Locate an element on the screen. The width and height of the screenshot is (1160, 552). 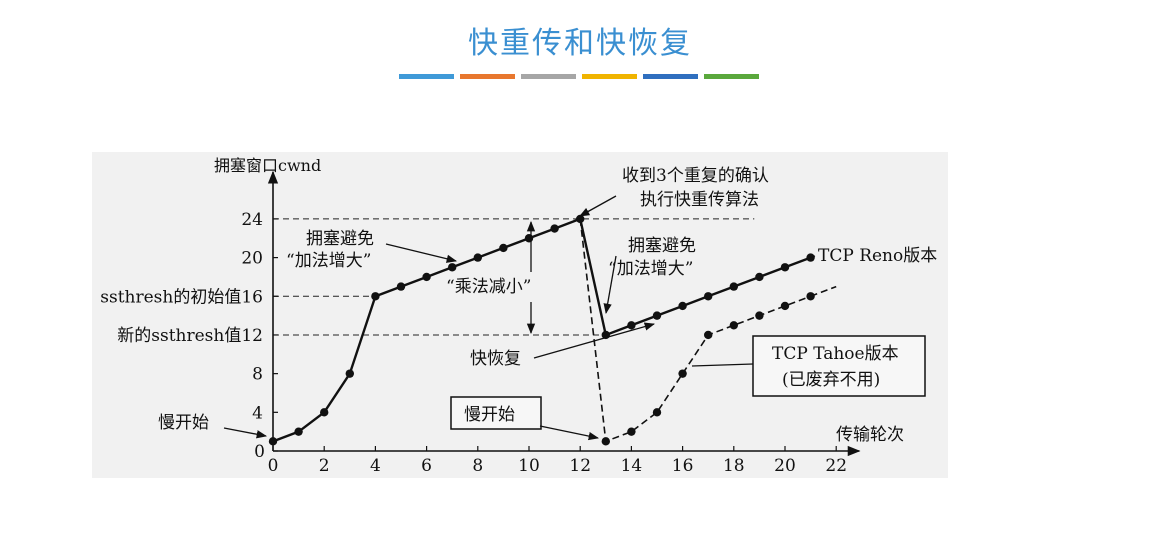
x-tick-label: 12 is located at coordinates (580, 466).